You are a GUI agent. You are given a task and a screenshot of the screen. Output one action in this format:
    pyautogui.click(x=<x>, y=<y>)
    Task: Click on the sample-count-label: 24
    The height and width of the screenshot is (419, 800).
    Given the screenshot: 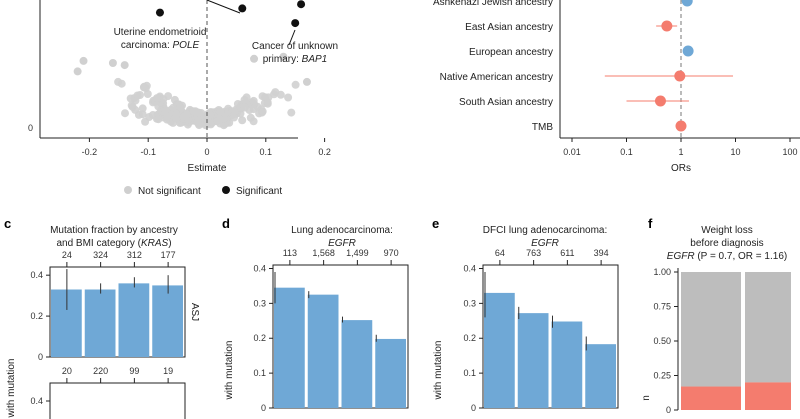 What is the action you would take?
    pyautogui.click(x=67, y=255)
    